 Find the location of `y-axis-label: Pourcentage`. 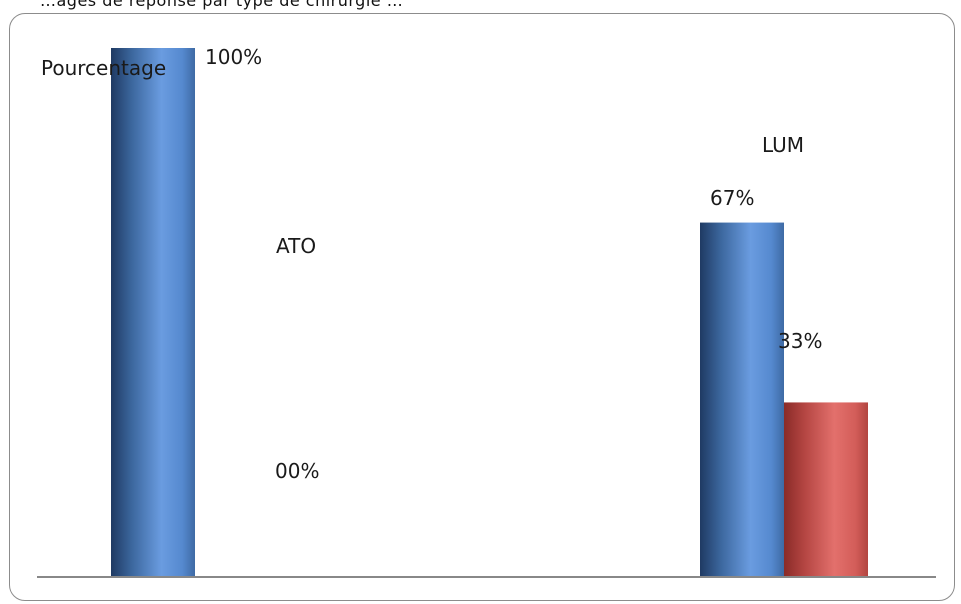

y-axis-label: Pourcentage is located at coordinates (103, 68).